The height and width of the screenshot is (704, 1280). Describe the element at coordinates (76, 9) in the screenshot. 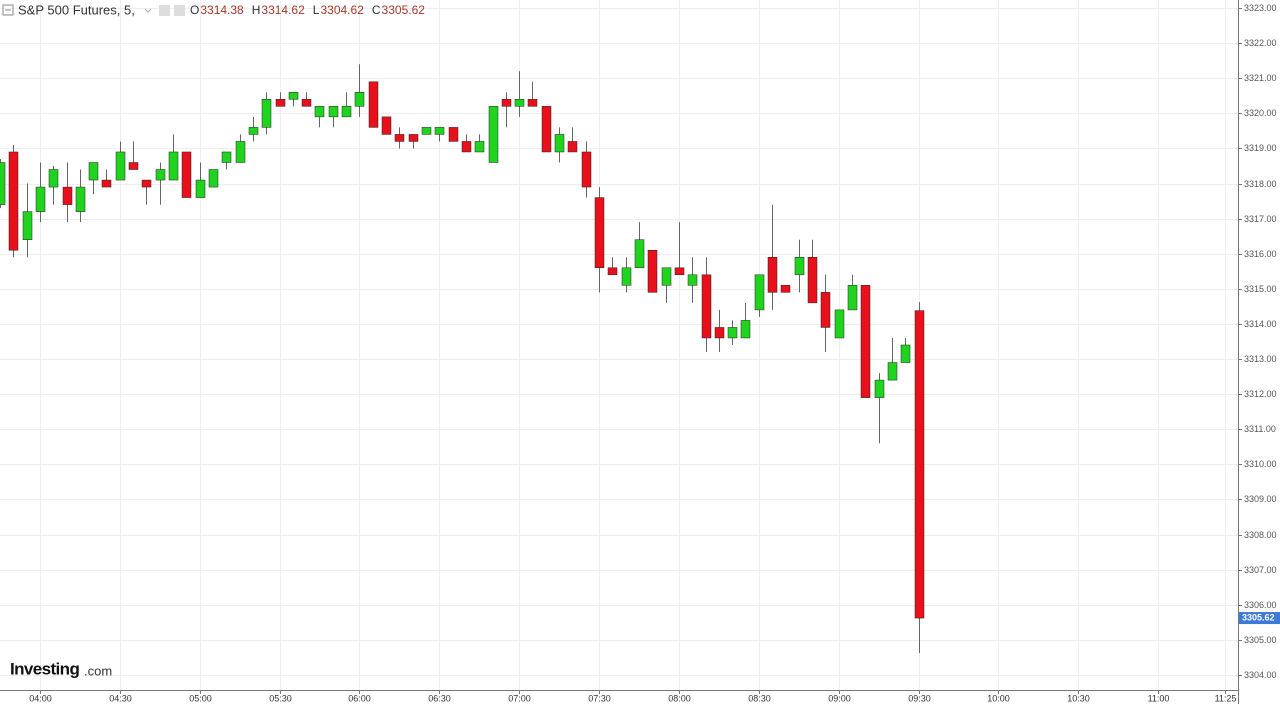

I see `chart-title: S&P 500 Futures, 5,` at that location.